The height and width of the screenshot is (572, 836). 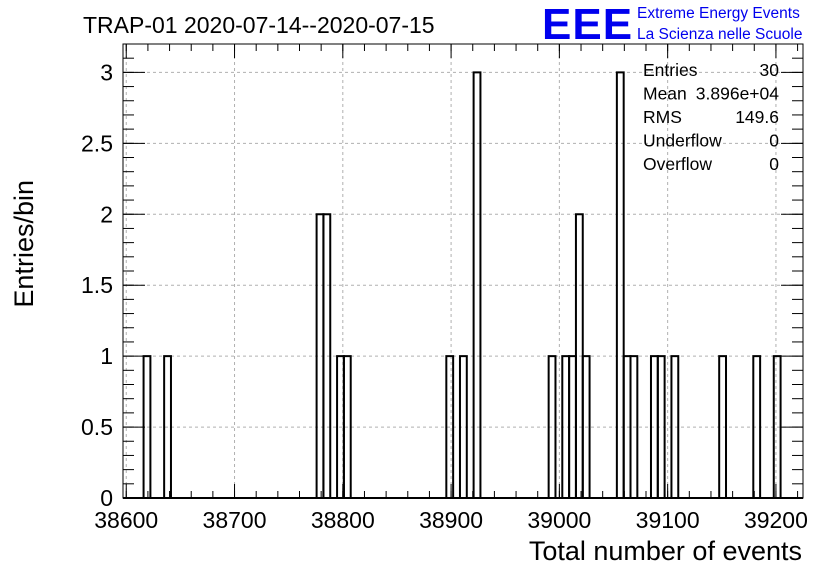 What do you see at coordinates (559, 520) in the screenshot?
I see `x-tick-label: 39000` at bounding box center [559, 520].